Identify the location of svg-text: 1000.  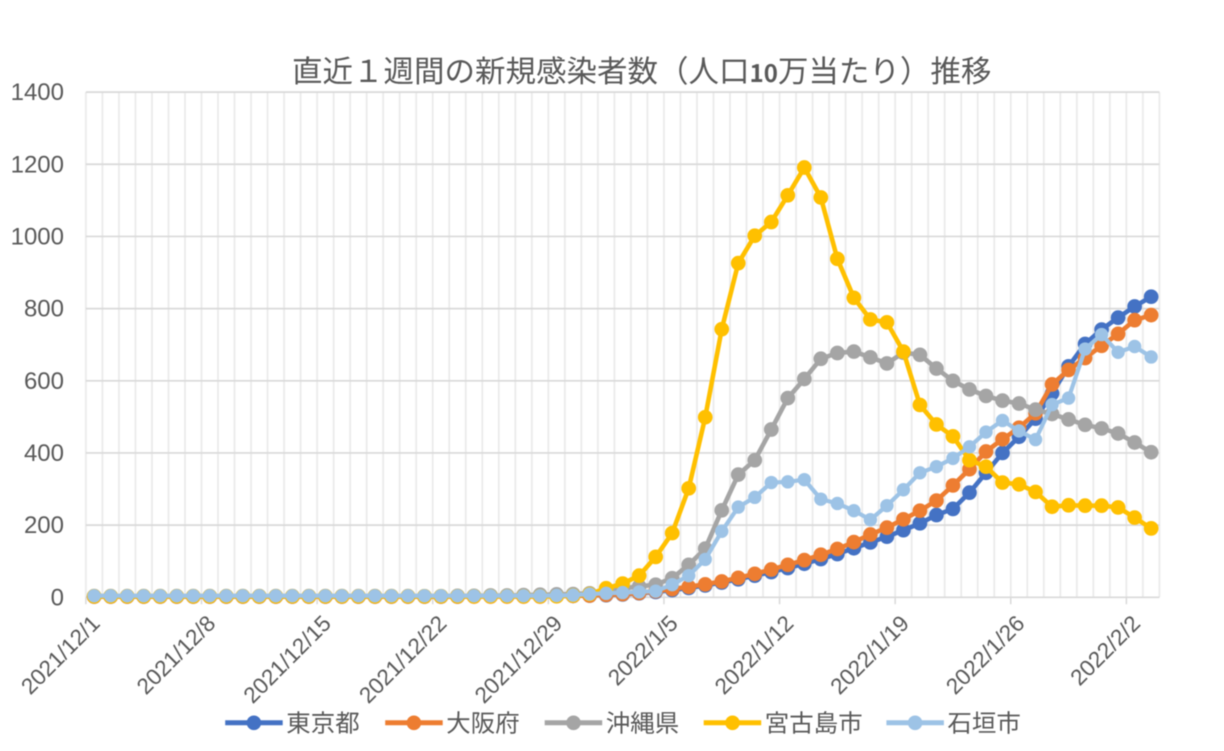
(37, 236).